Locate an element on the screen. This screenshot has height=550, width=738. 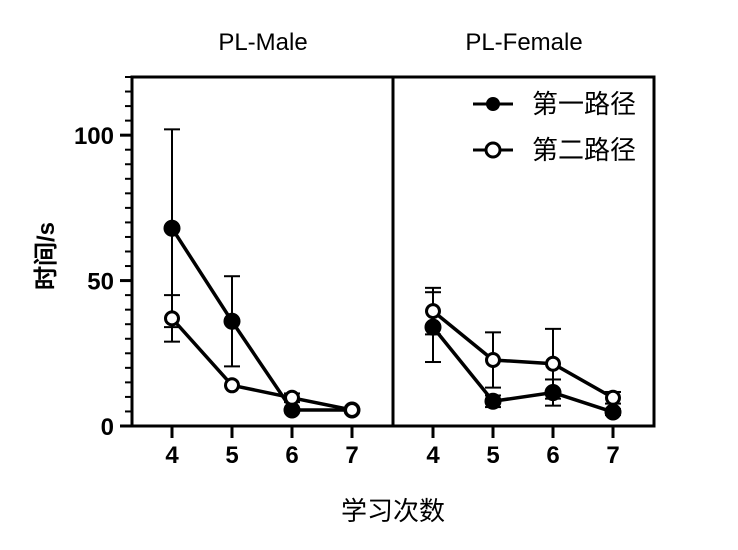
legend-label-second: 第二路径 is located at coordinates (584, 150).